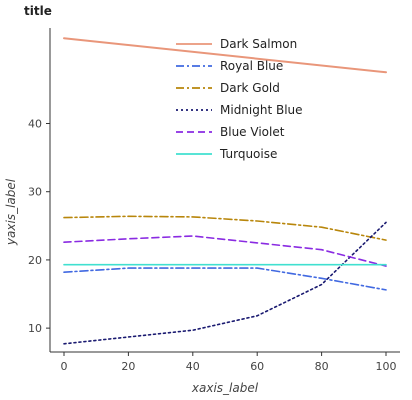 The width and height of the screenshot is (412, 400). I want to click on legend-label: Royal Blue, so click(251, 66).